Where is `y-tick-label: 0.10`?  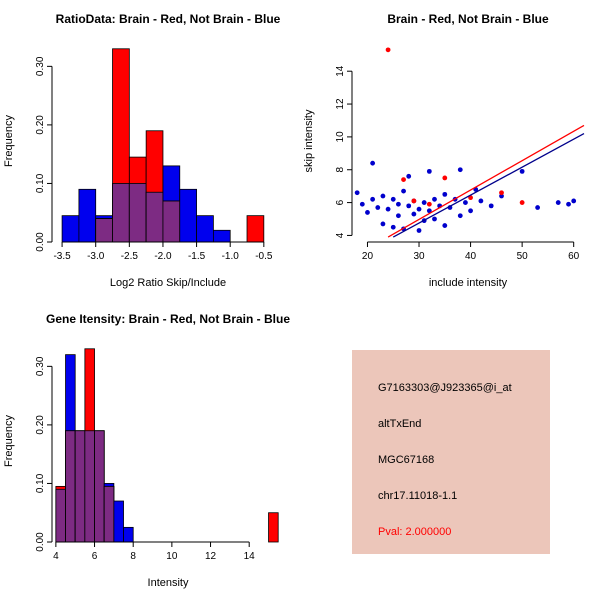 y-tick-label: 0.10 is located at coordinates (40, 483).